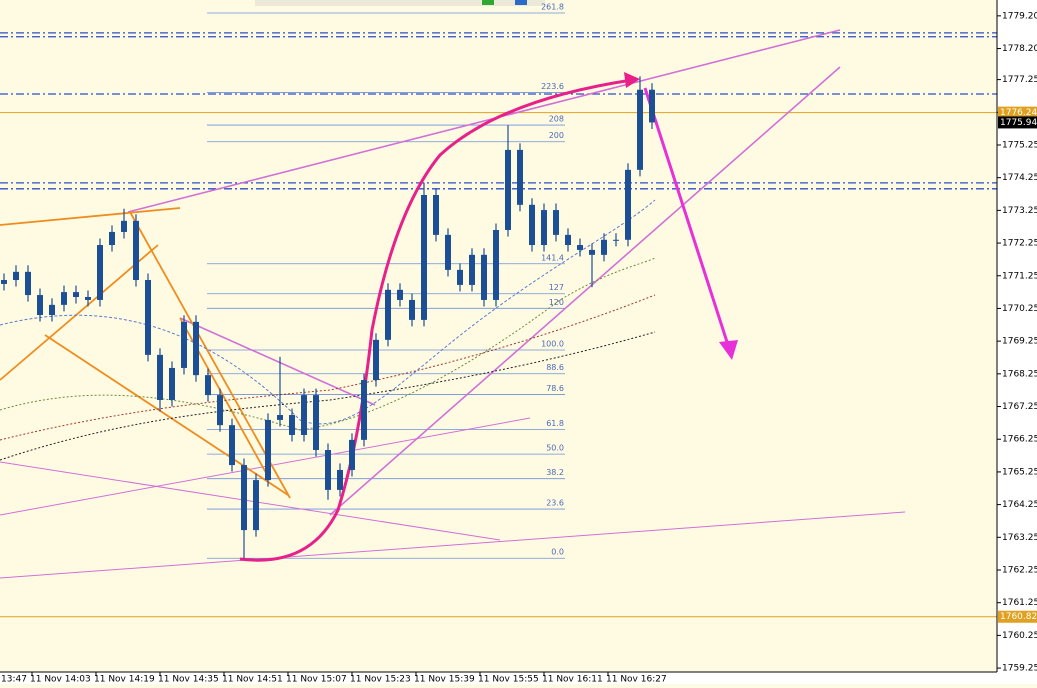 This screenshot has width=1037, height=688. What do you see at coordinates (1019, 342) in the screenshot?
I see `y-tick-label: 1769.25` at bounding box center [1019, 342].